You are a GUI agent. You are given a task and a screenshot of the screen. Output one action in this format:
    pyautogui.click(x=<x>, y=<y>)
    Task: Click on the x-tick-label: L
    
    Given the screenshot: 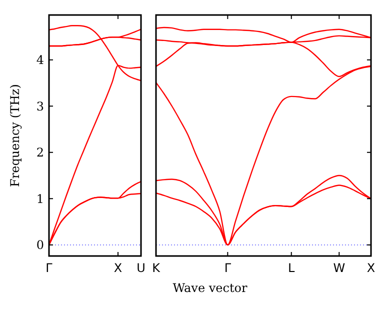 What is the action you would take?
    pyautogui.click(x=292, y=268)
    